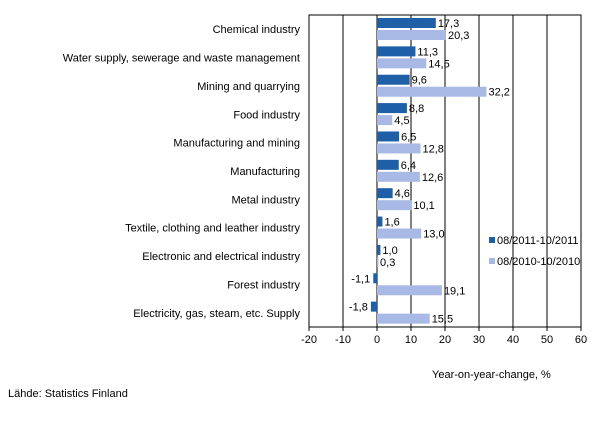 This screenshot has height=421, width=598. I want to click on value-label: 0,3, so click(387, 263).